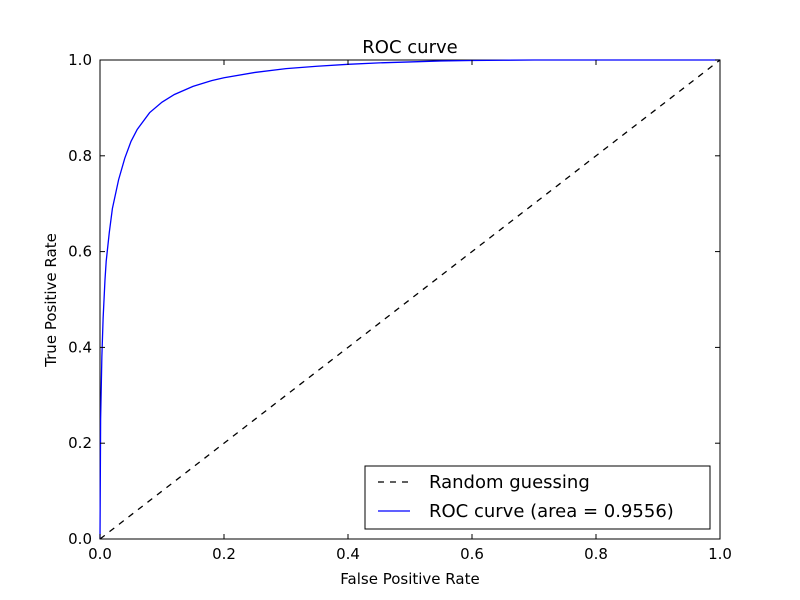 The width and height of the screenshot is (800, 600). What do you see at coordinates (348, 554) in the screenshot?
I see `x-tick-label: 0.4` at bounding box center [348, 554].